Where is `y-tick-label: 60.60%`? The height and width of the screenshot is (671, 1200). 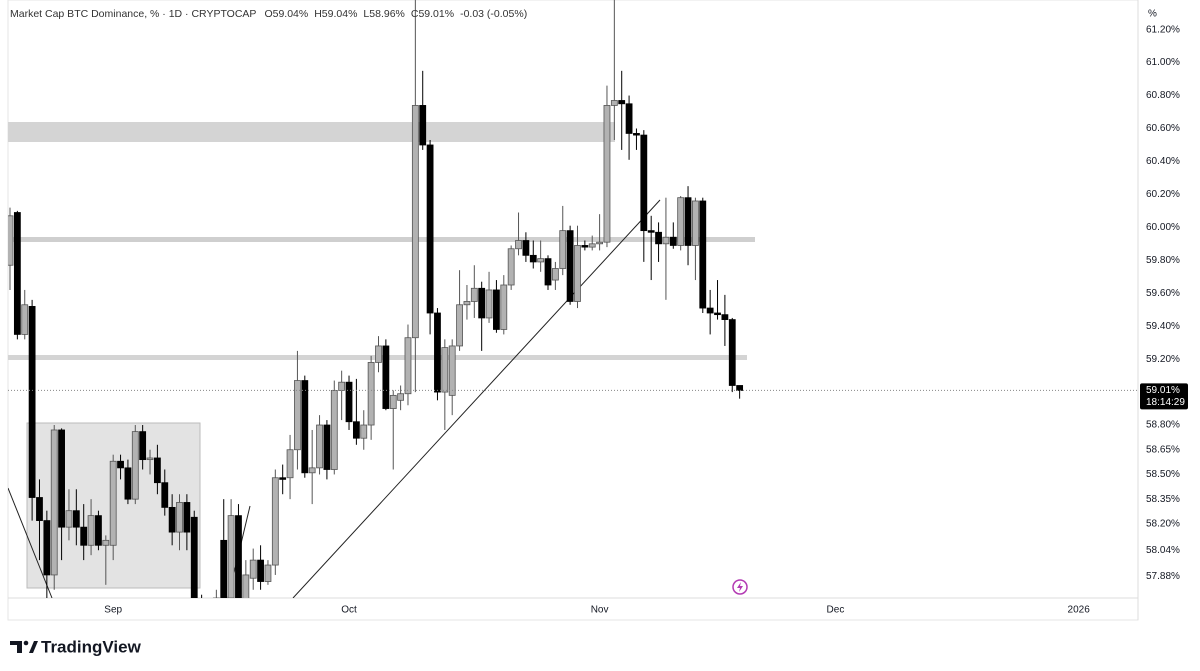 y-tick-label: 60.60% is located at coordinates (1163, 128).